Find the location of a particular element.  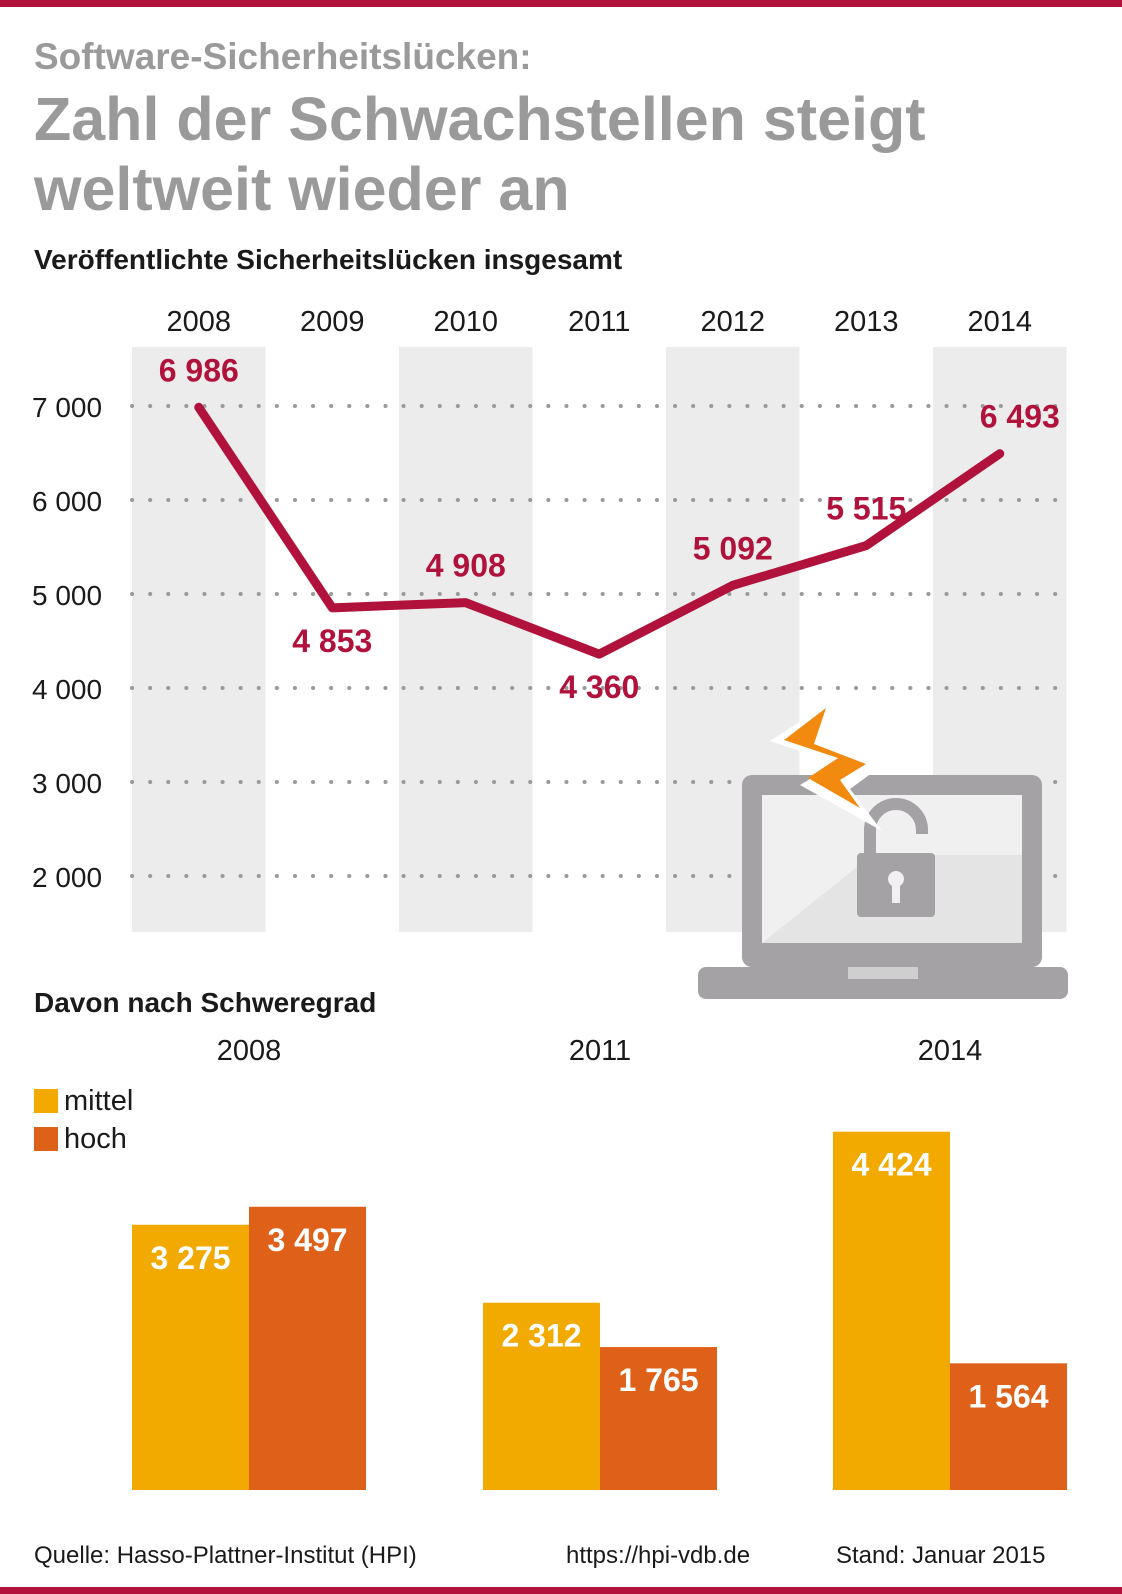

x-tick-label: 2012 is located at coordinates (732, 322).